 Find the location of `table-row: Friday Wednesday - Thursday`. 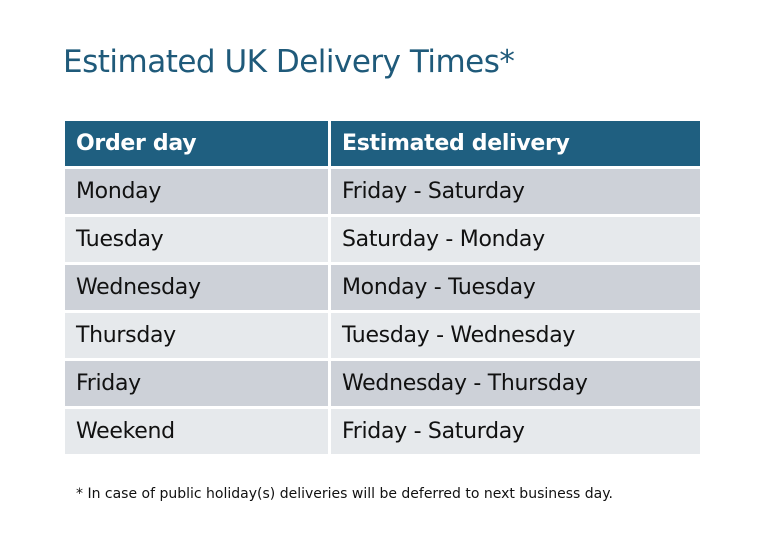

table-row: Friday Wednesday - Thursday is located at coordinates (382, 383).